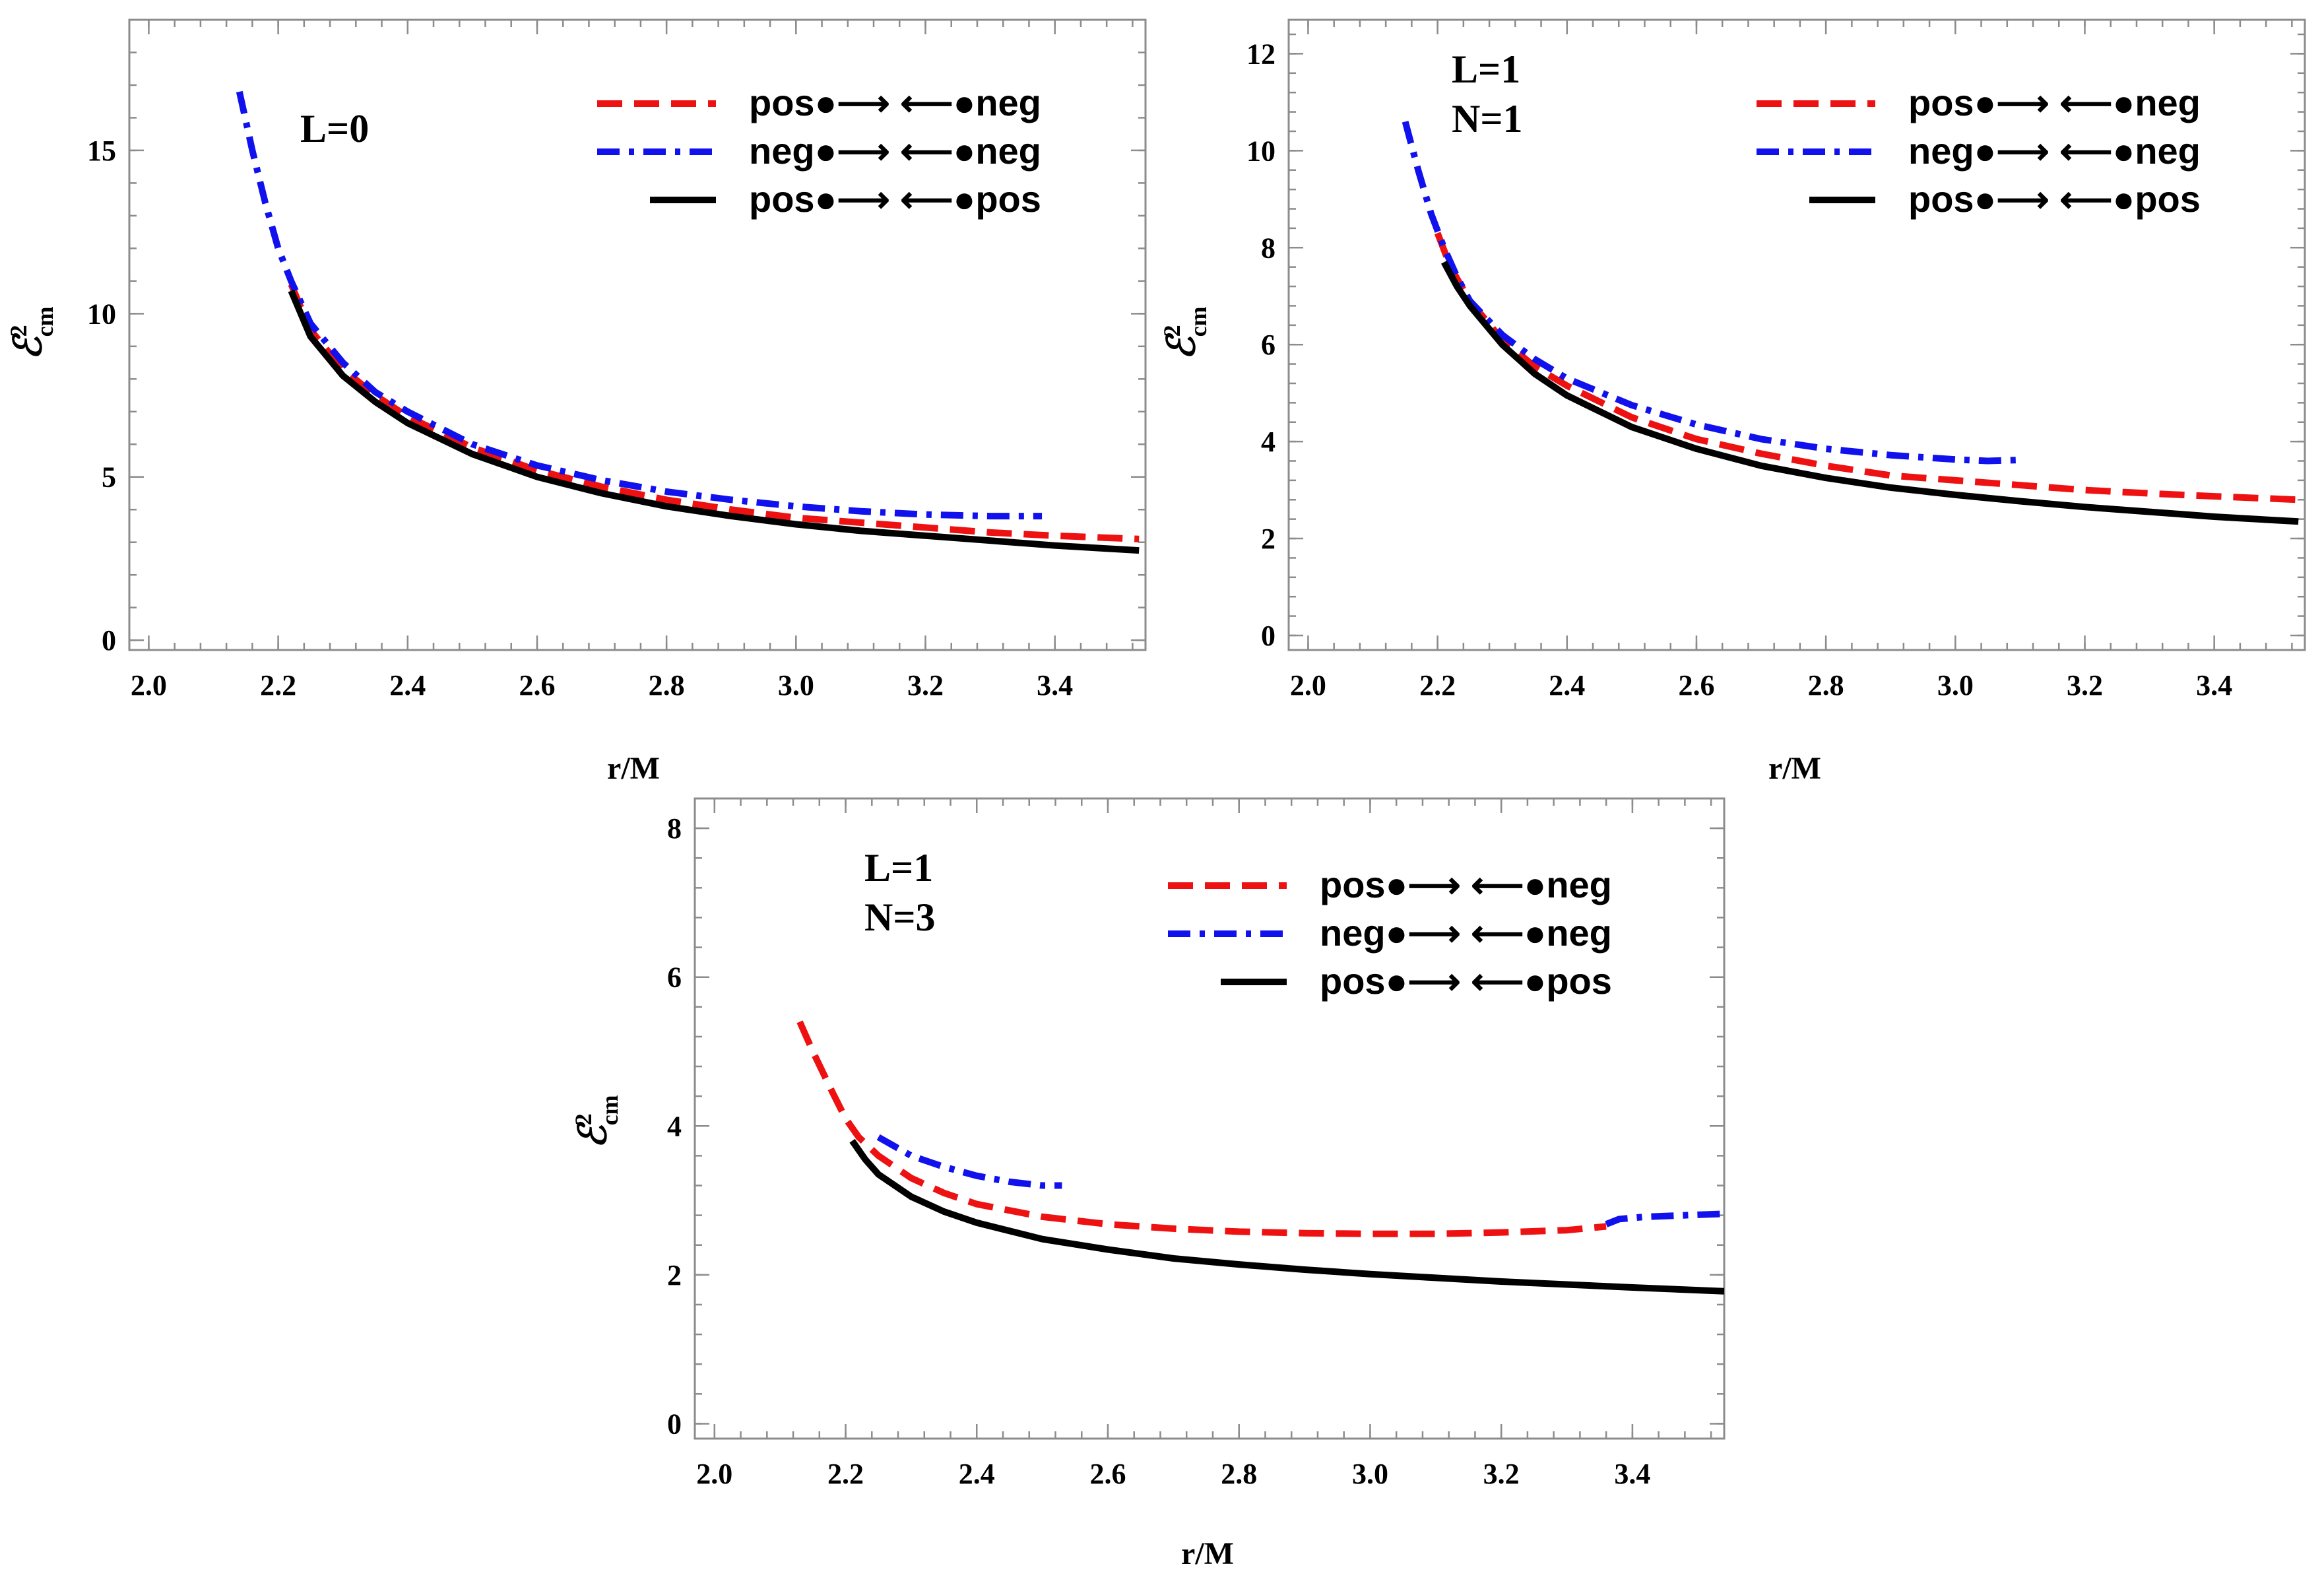  What do you see at coordinates (109, 477) in the screenshot?
I see `y-tick-label: 5` at bounding box center [109, 477].